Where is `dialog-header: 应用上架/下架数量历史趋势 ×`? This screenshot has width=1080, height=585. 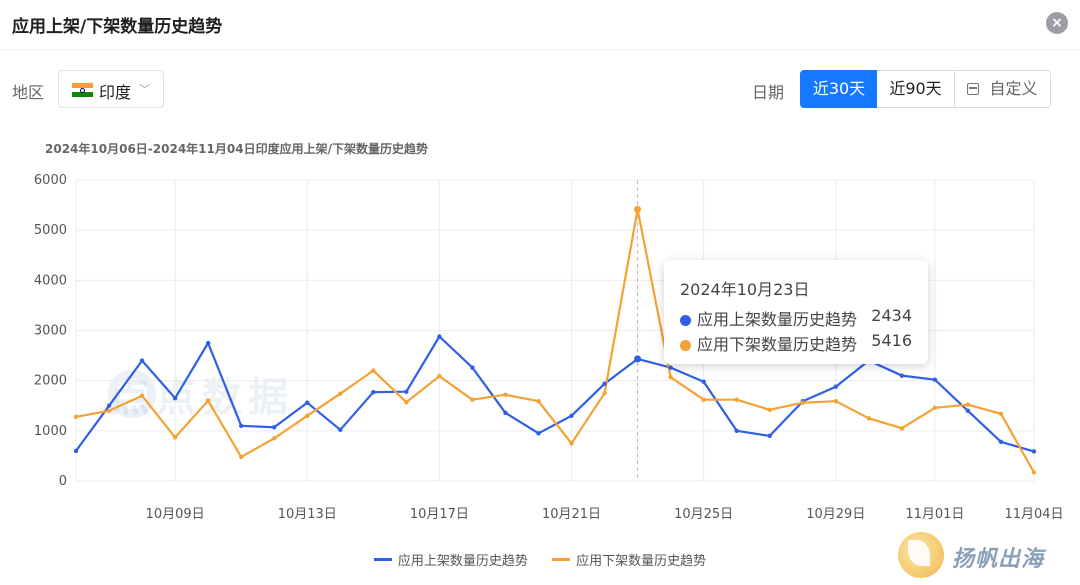
dialog-header: 应用上架/下架数量历史趋势 × is located at coordinates (540, 25).